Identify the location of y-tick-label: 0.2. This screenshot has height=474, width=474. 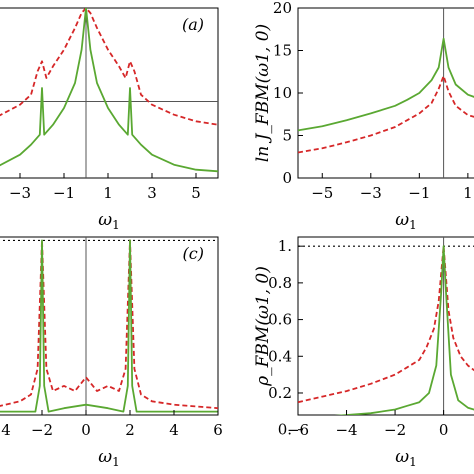
(280, 393).